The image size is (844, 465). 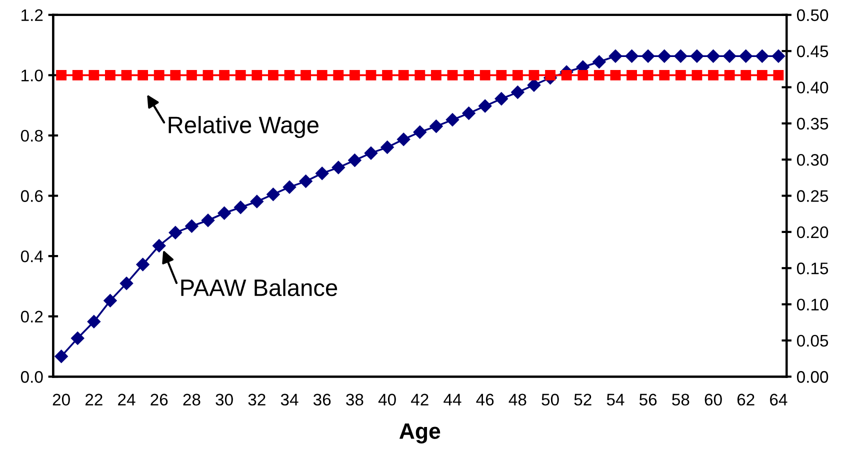 What do you see at coordinates (812, 51) in the screenshot?
I see `y2-tick-label: 0.45` at bounding box center [812, 51].